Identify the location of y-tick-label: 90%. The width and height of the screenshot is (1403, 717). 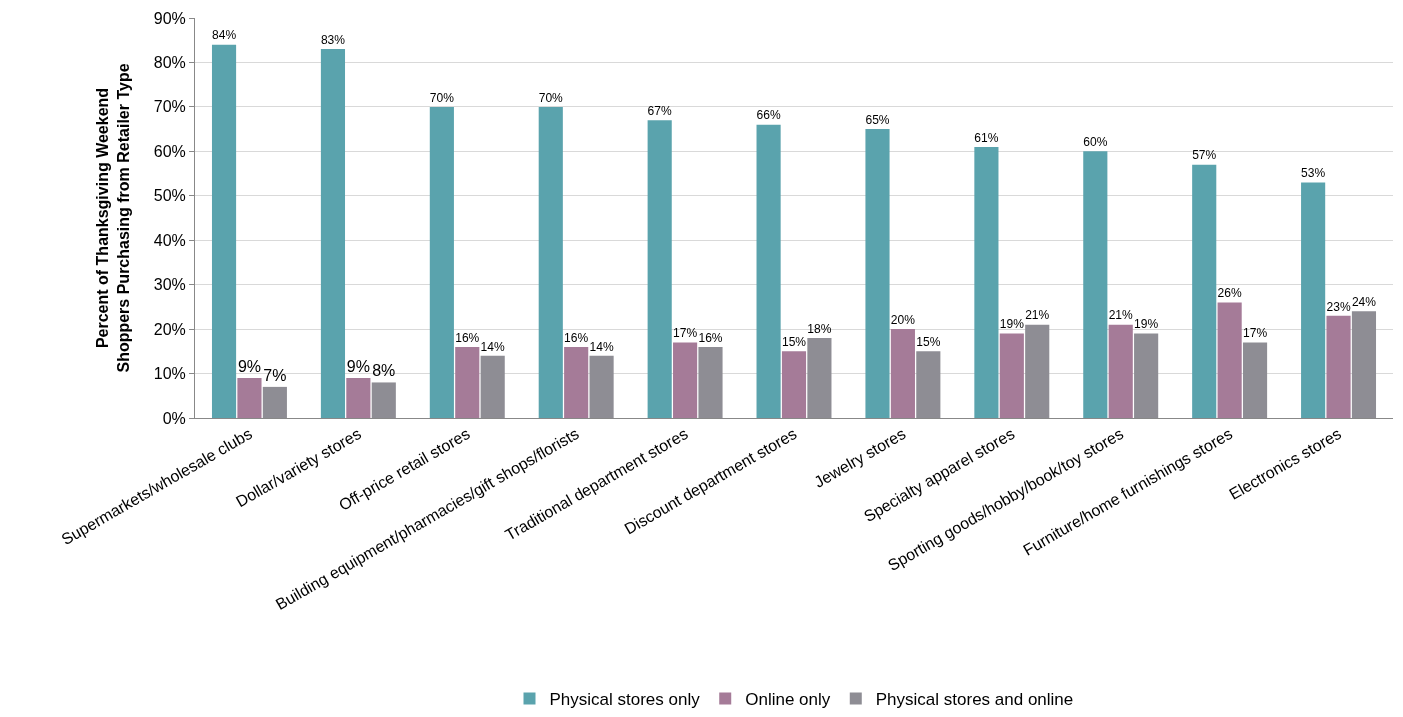
(169, 18).